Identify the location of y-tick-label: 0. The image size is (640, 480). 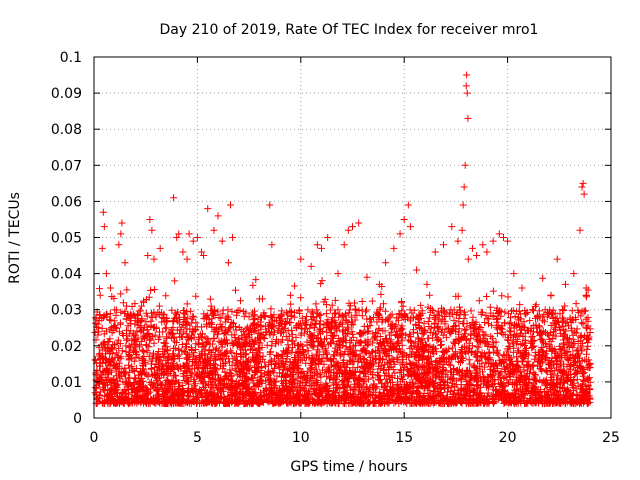
(77, 419).